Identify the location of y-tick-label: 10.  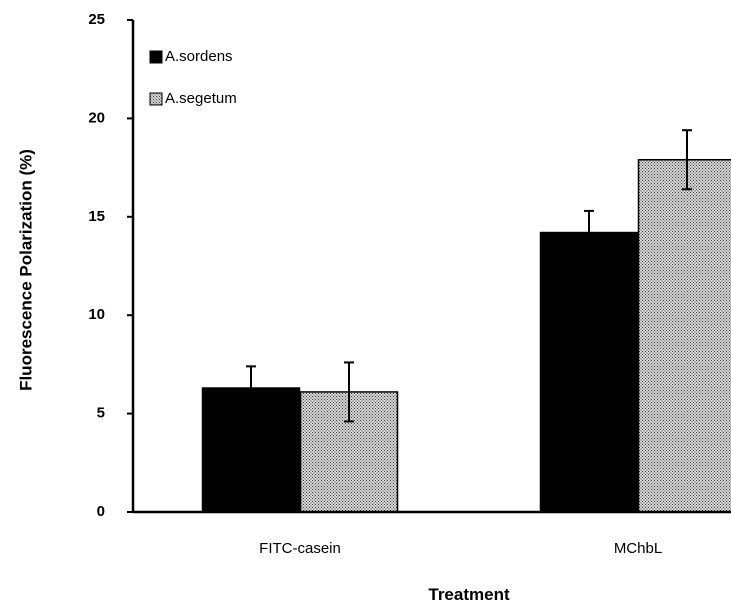
(96, 314).